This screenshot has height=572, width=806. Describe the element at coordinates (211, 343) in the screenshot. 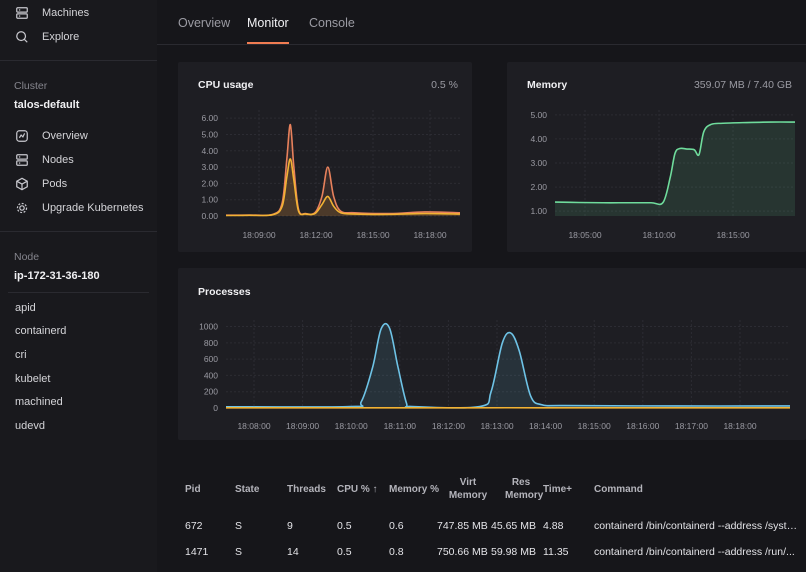

I see `y-tick-label: 800` at that location.